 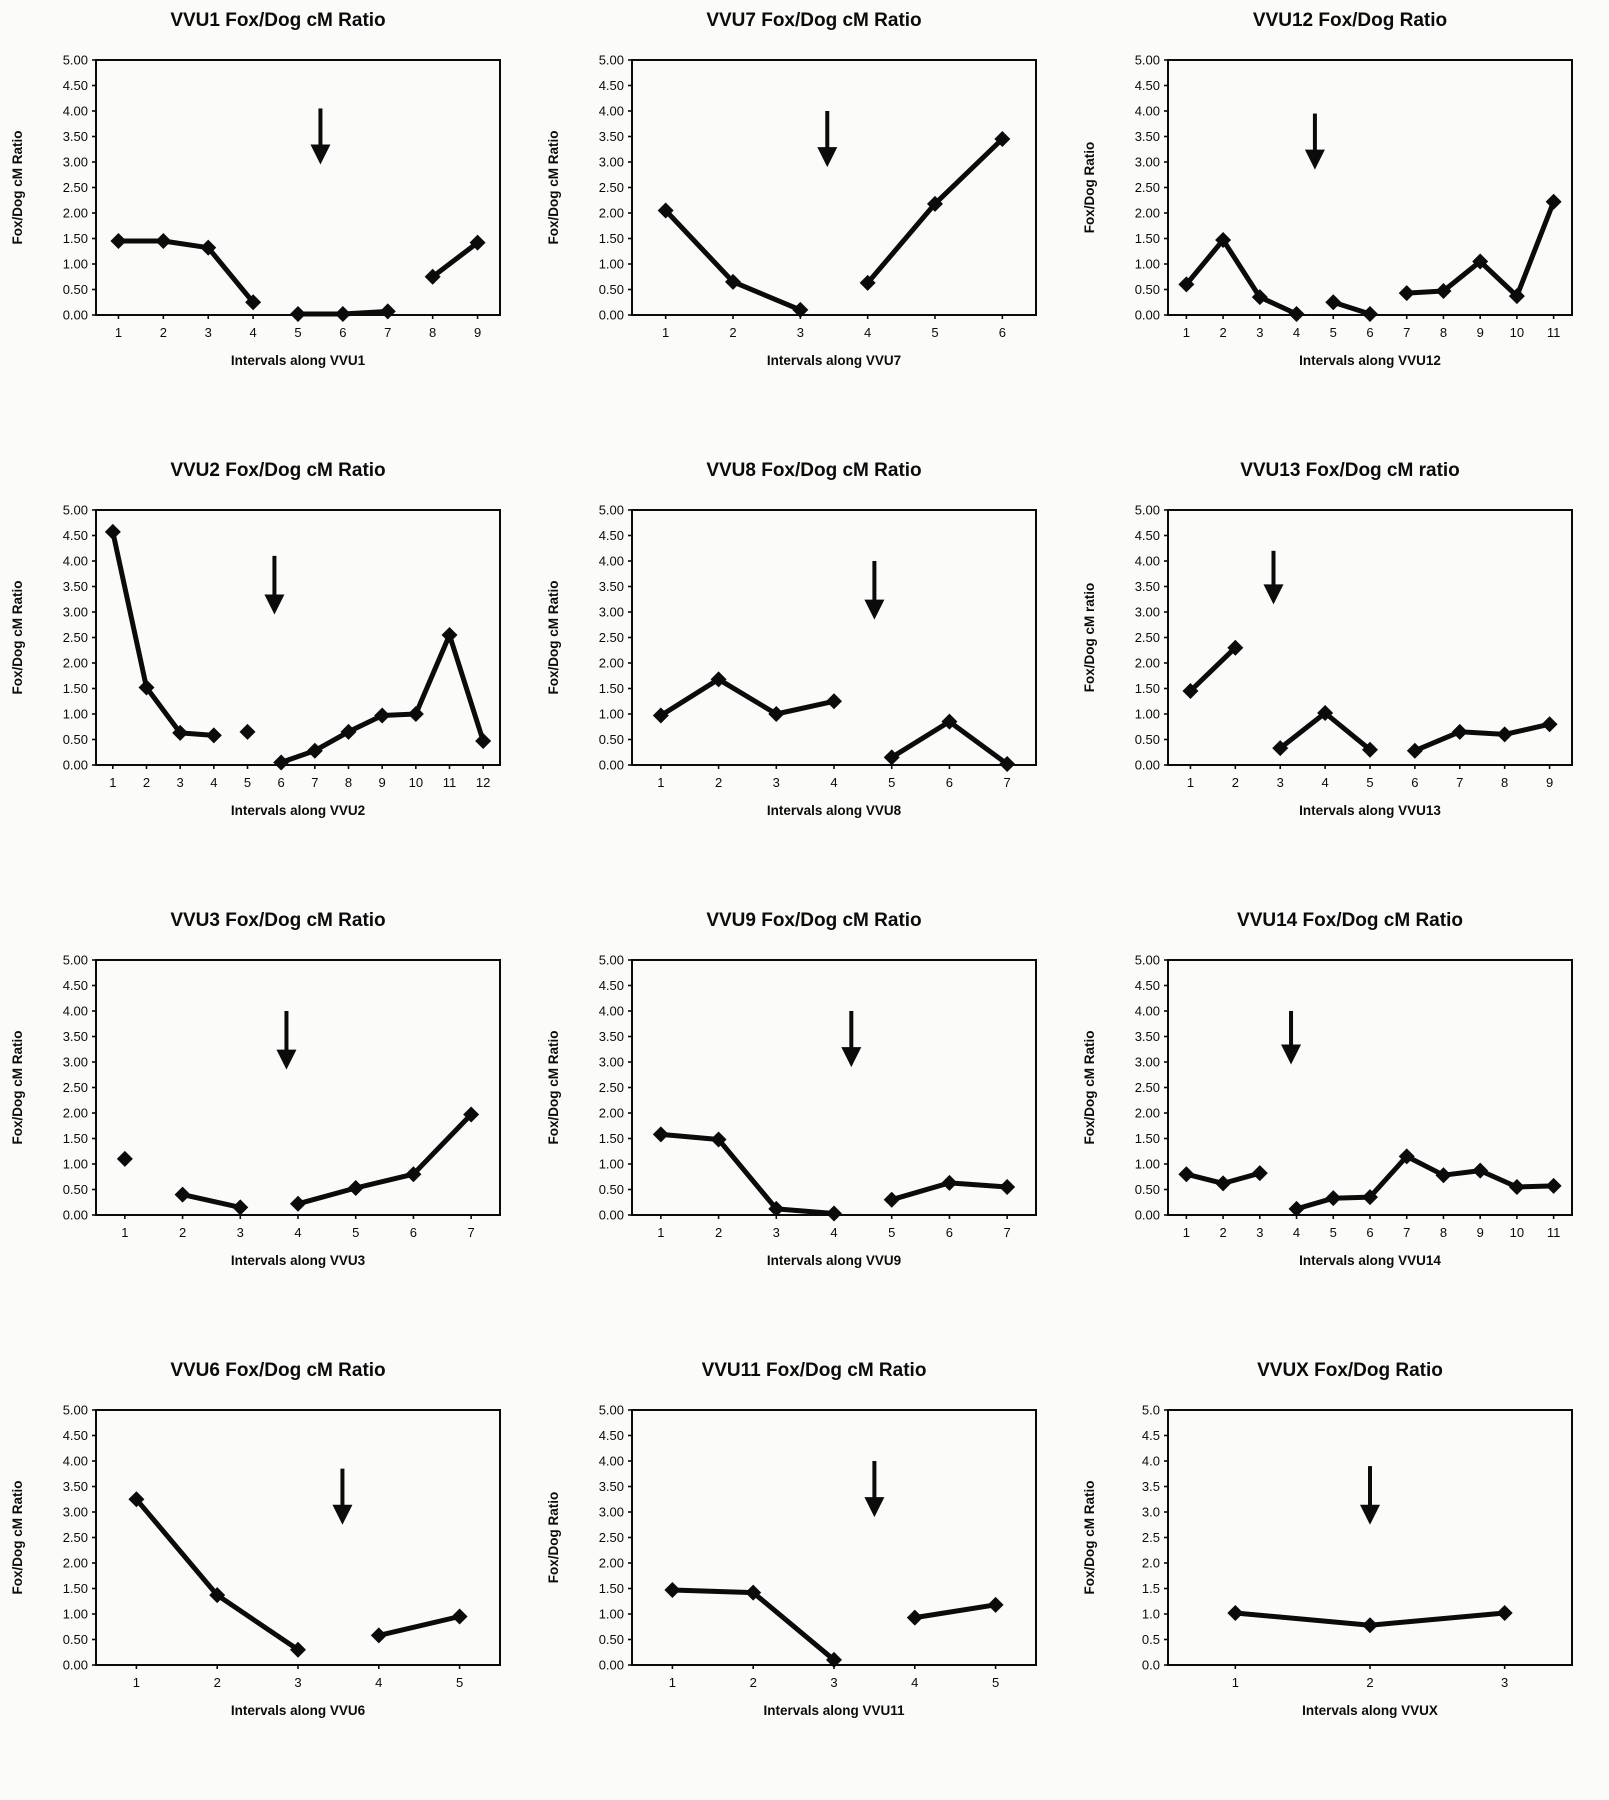 I want to click on y-tick-label: 4.50, so click(x=75, y=85).